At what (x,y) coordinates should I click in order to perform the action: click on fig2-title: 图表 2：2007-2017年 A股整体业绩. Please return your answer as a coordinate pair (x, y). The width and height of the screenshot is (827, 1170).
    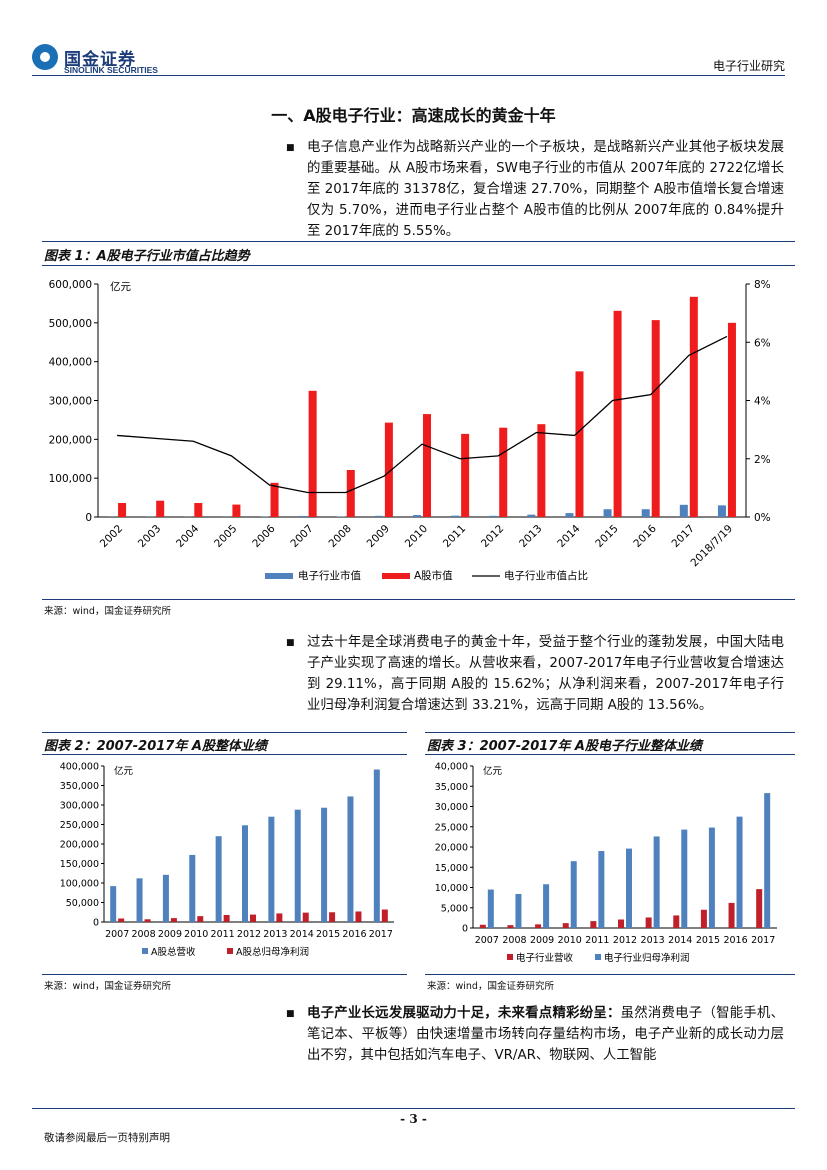
    Looking at the image, I should click on (155, 746).